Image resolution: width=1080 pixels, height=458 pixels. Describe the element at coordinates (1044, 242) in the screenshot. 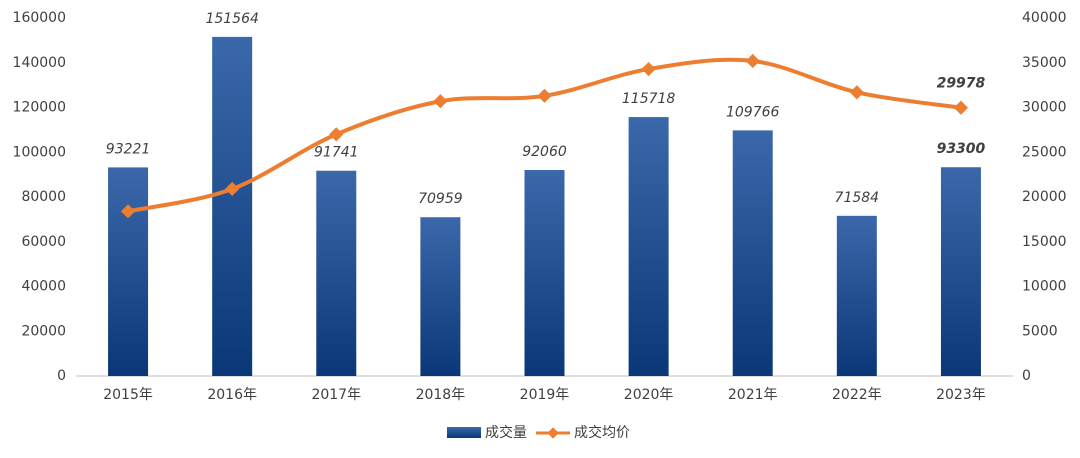

I see `y2-tick-label: 15000` at that location.